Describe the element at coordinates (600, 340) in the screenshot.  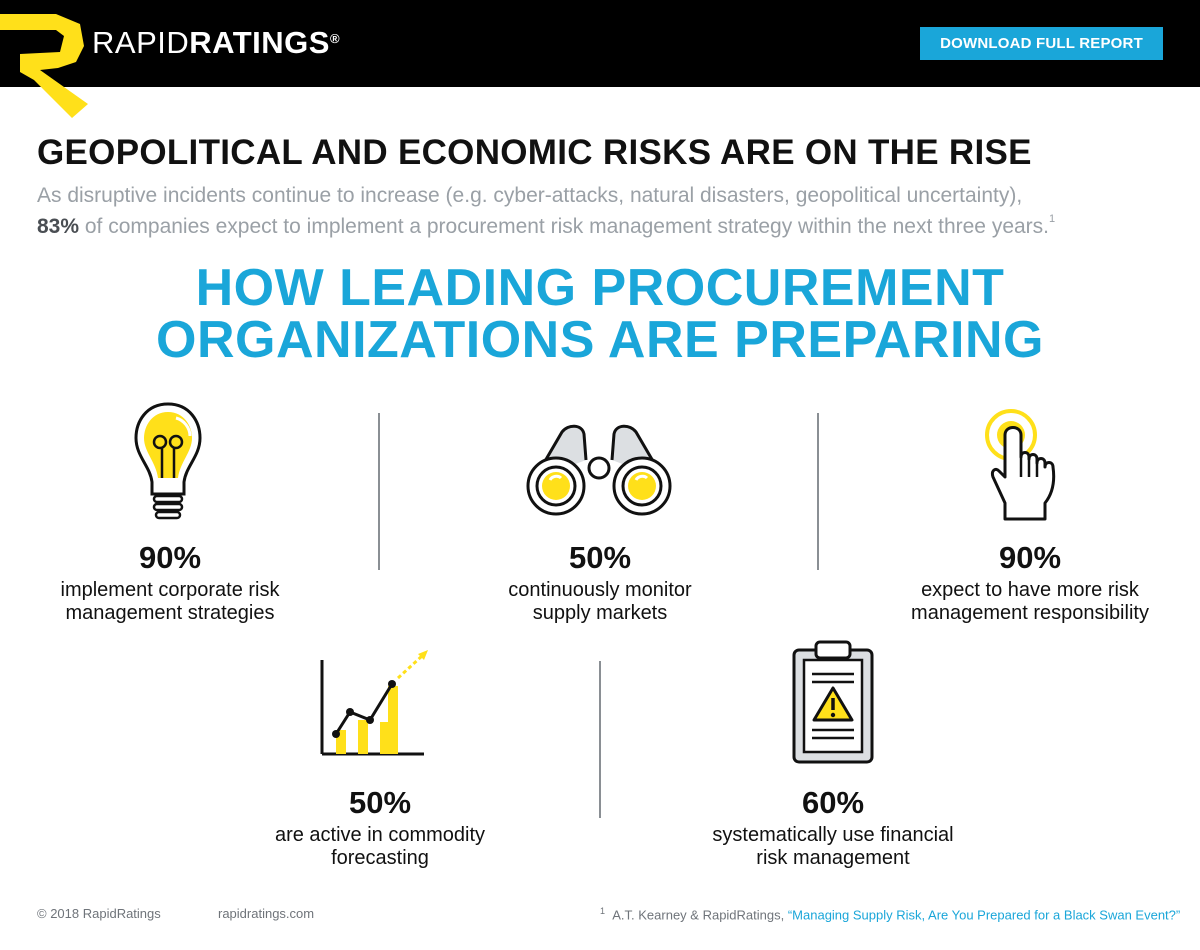
I see `section-heading-line-2: ORGANIZATIONS ARE PREPARING` at that location.